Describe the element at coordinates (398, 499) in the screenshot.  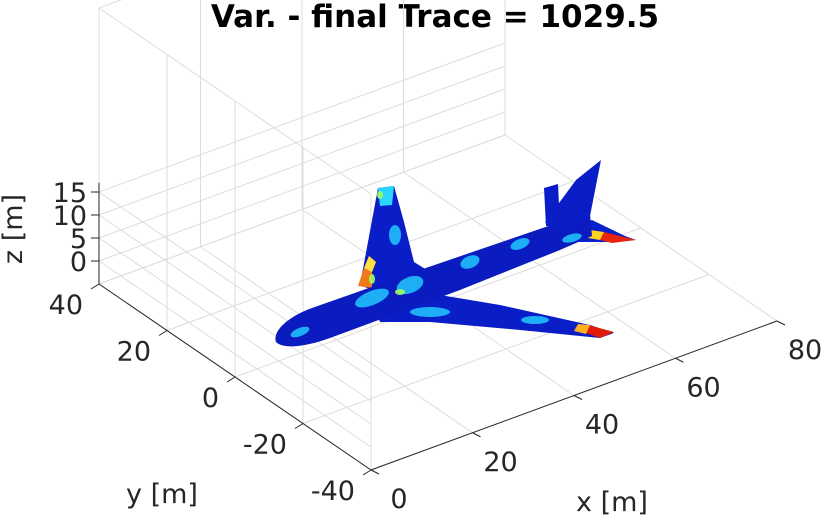
I see `x-tick-label: 0` at that location.